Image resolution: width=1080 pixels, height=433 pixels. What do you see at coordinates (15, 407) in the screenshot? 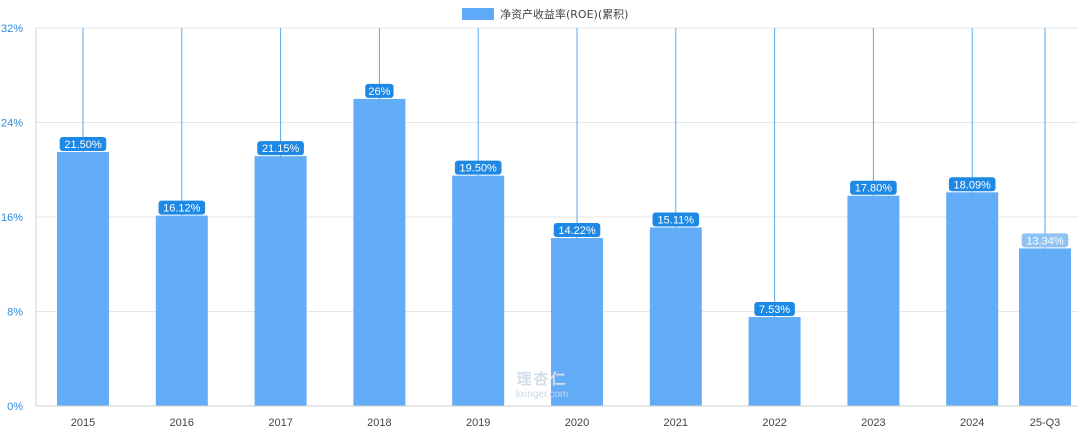
I see `y-tick-label: 0%` at bounding box center [15, 407].